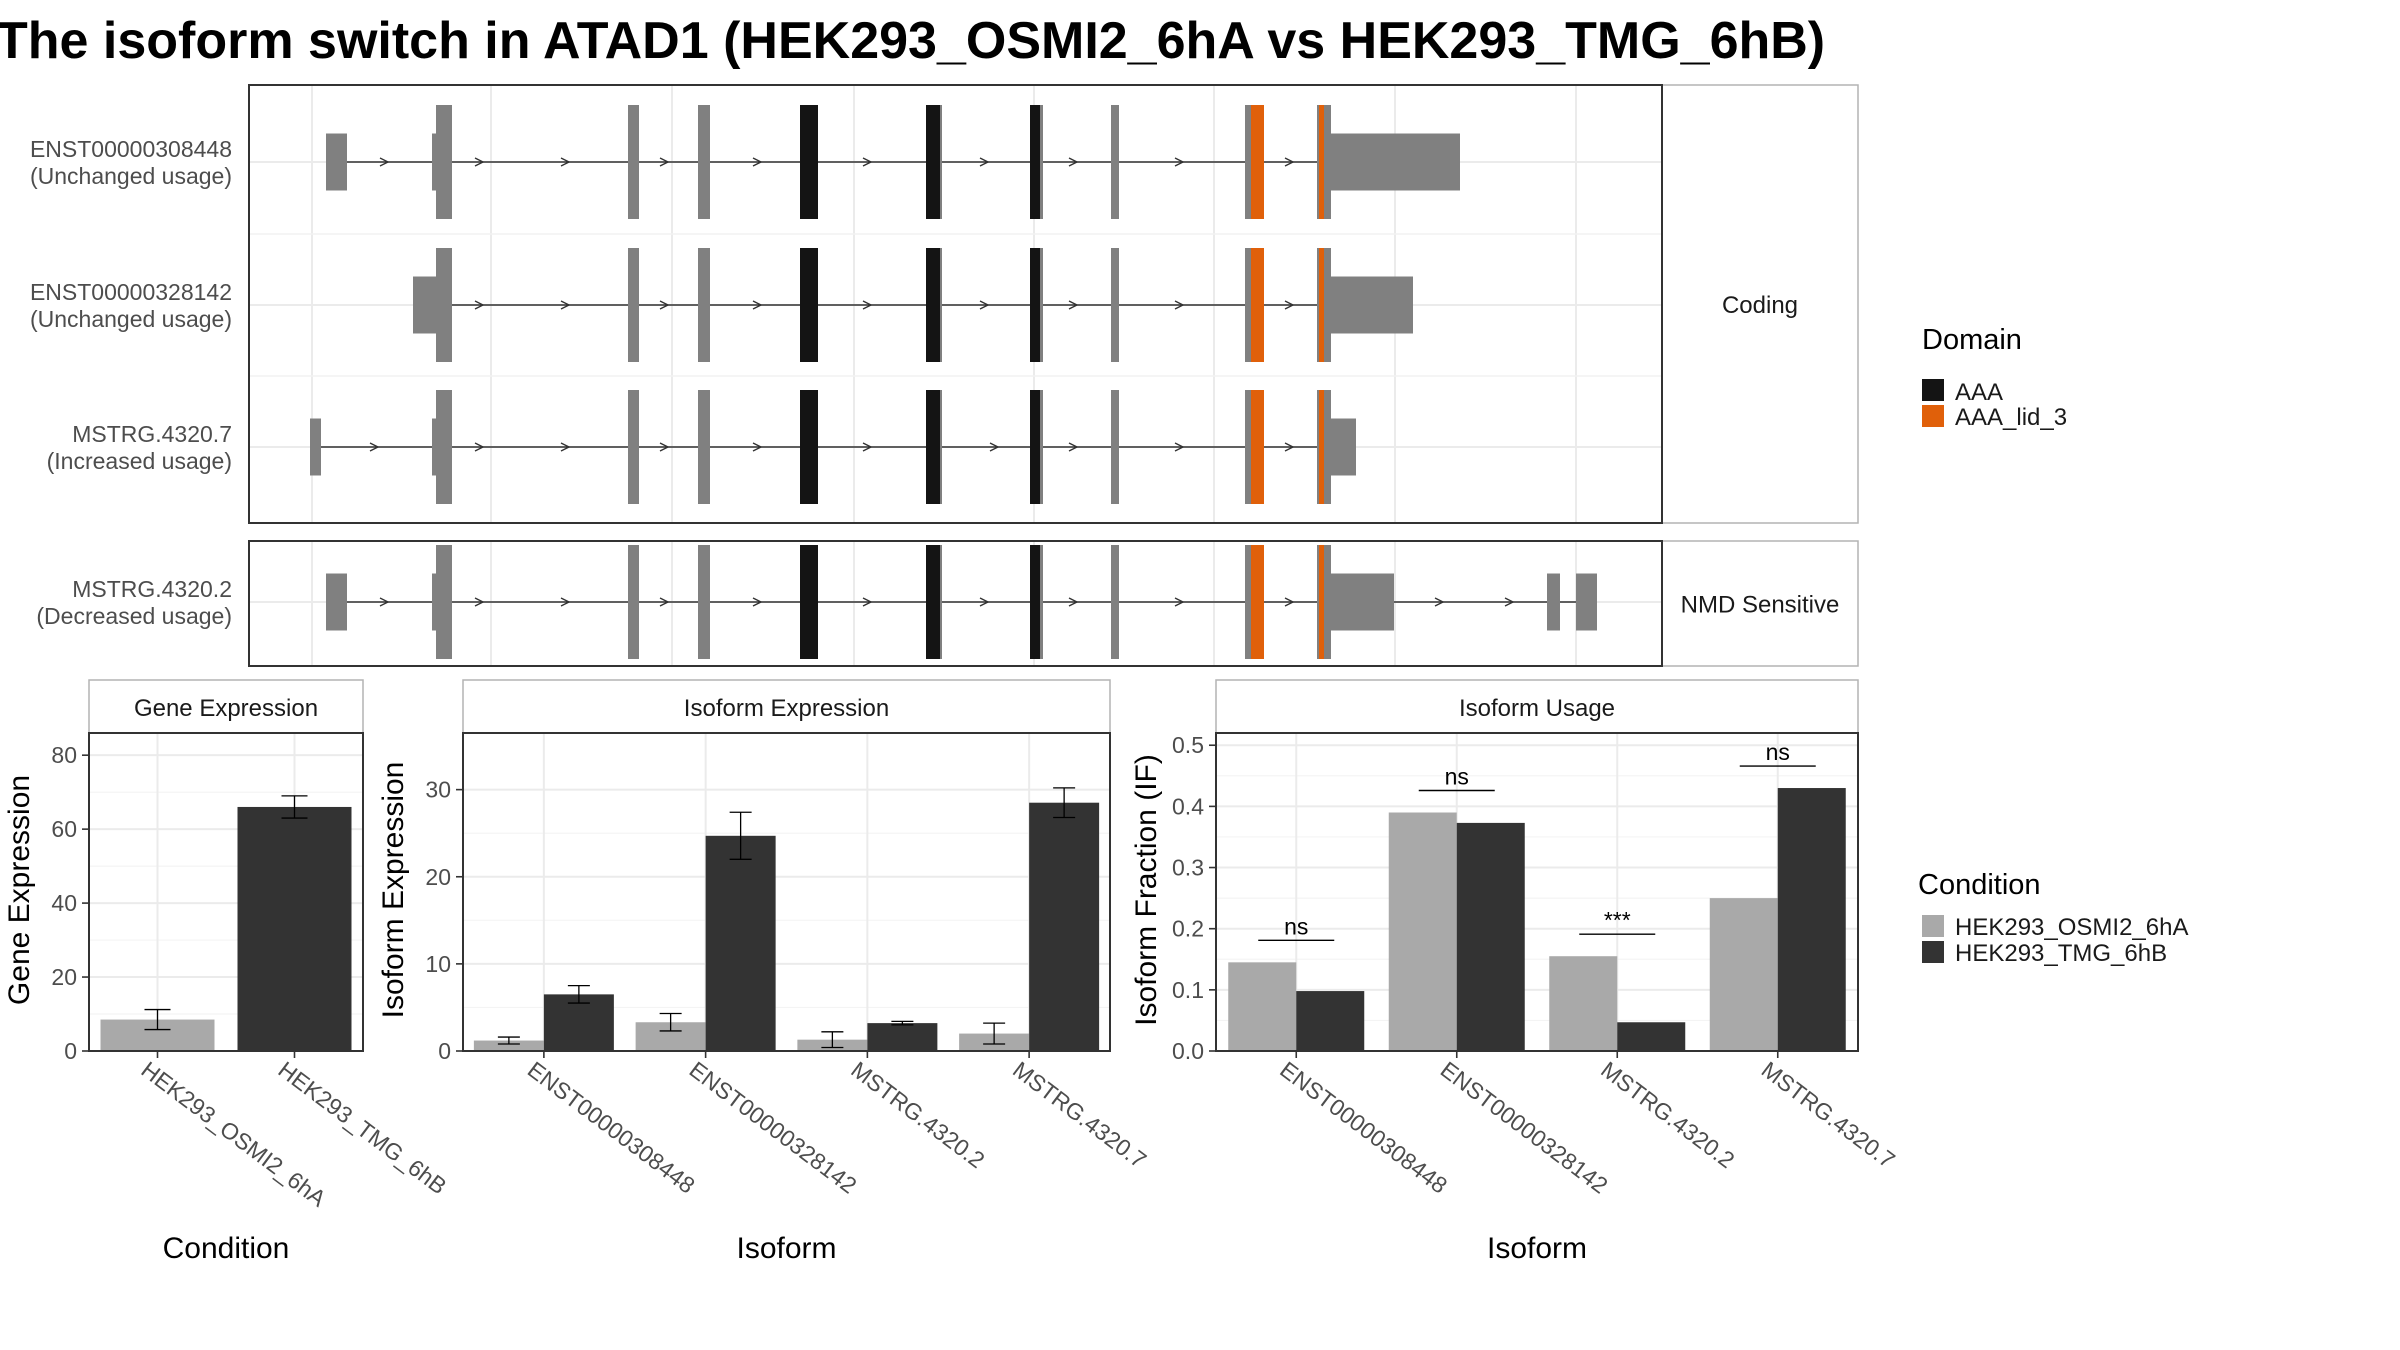 This screenshot has width=2400, height=1350. Describe the element at coordinates (1979, 885) in the screenshot. I see `condition-legend-title: Condition` at that location.